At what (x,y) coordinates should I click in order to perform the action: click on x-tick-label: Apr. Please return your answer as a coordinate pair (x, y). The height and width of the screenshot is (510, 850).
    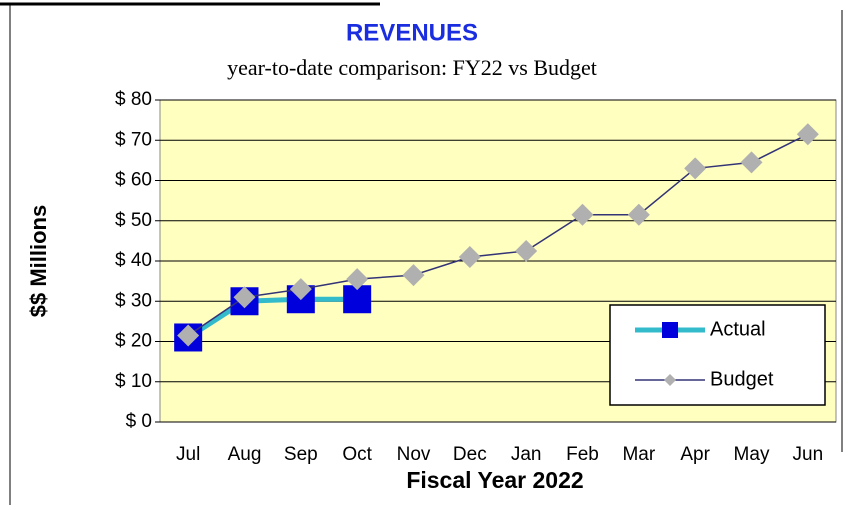
    Looking at the image, I should click on (695, 454).